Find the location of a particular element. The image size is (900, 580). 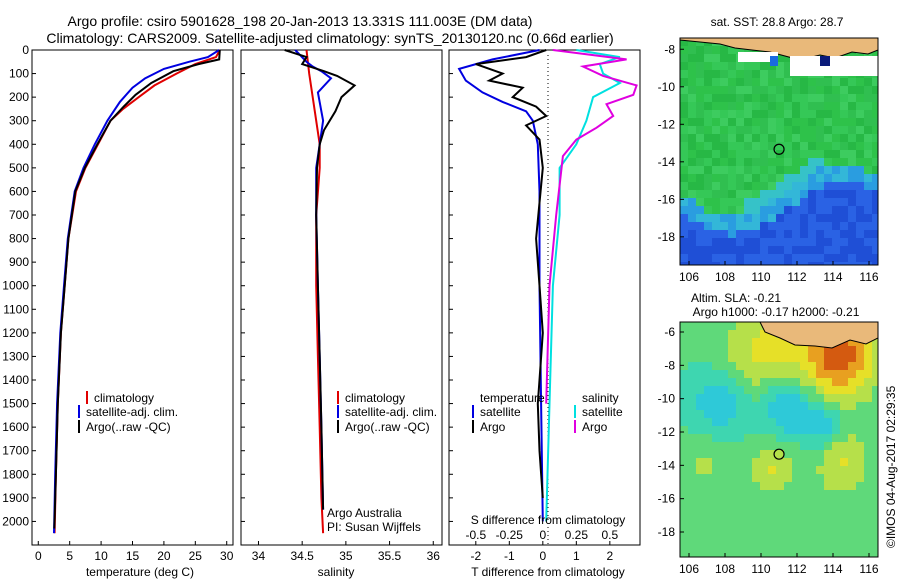

sla-map-title-line1: Altim. SLA: -0.21 is located at coordinates (736, 298).